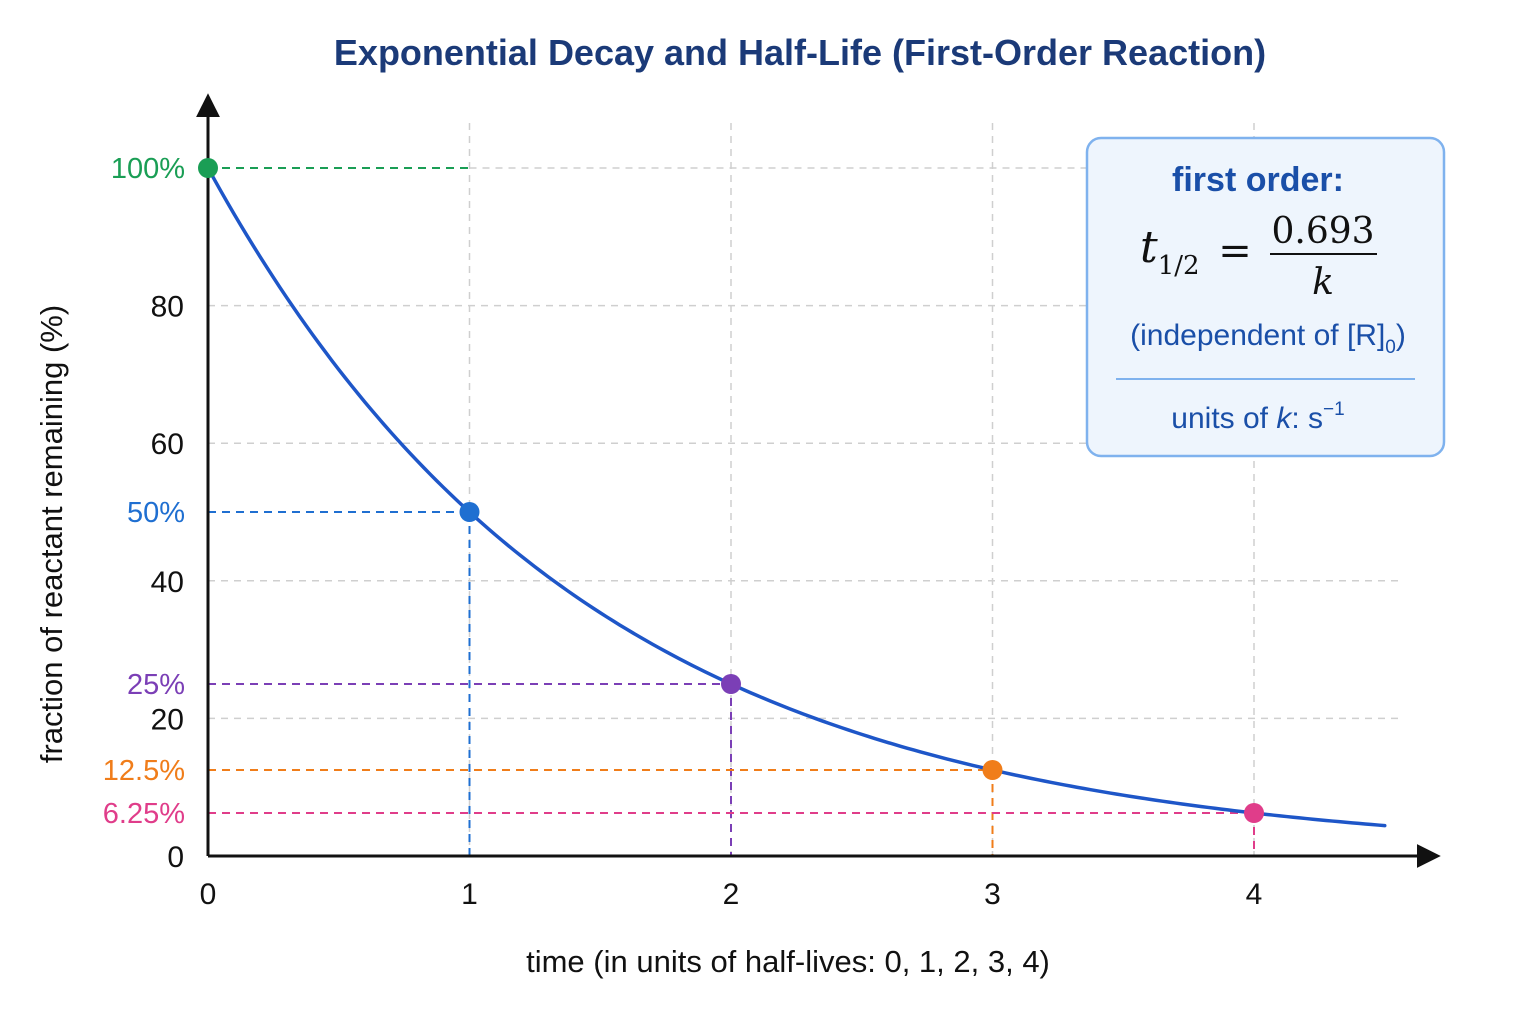 The width and height of the screenshot is (1536, 1029). What do you see at coordinates (208, 894) in the screenshot?
I see `x-tick-label: 0` at bounding box center [208, 894].